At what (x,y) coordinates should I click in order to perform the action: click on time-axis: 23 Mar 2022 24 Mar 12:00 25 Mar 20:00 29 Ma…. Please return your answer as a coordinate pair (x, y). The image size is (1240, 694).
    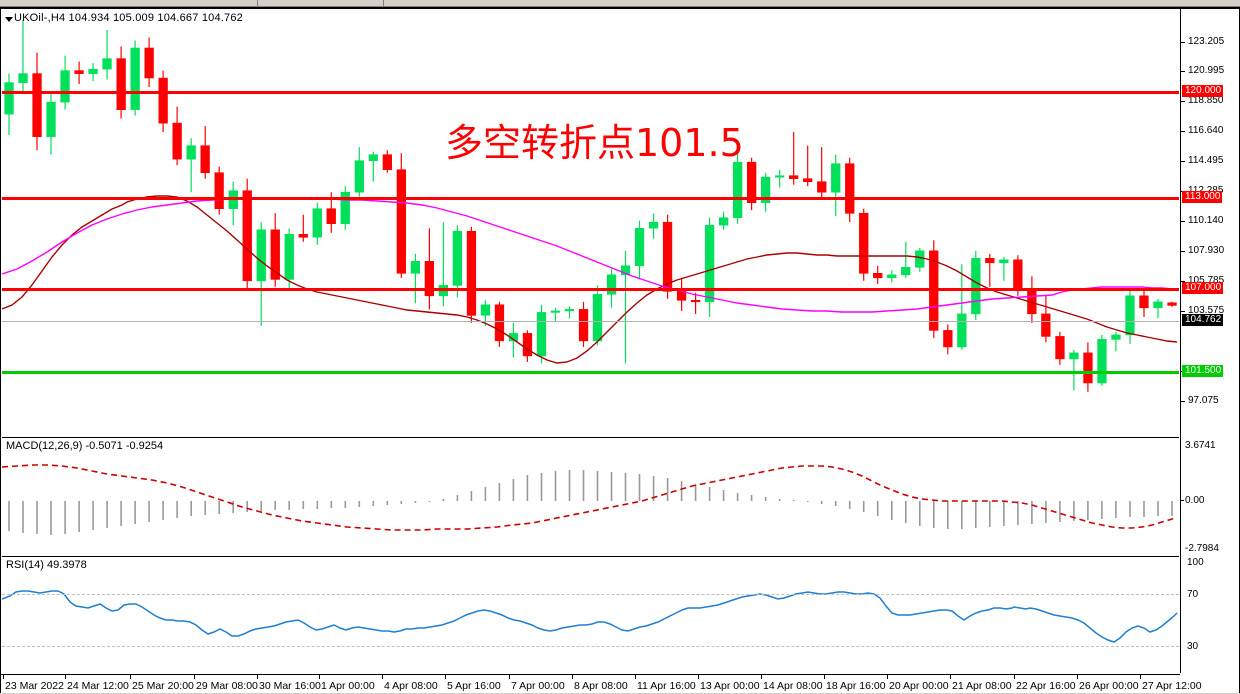
    Looking at the image, I should click on (620, 683).